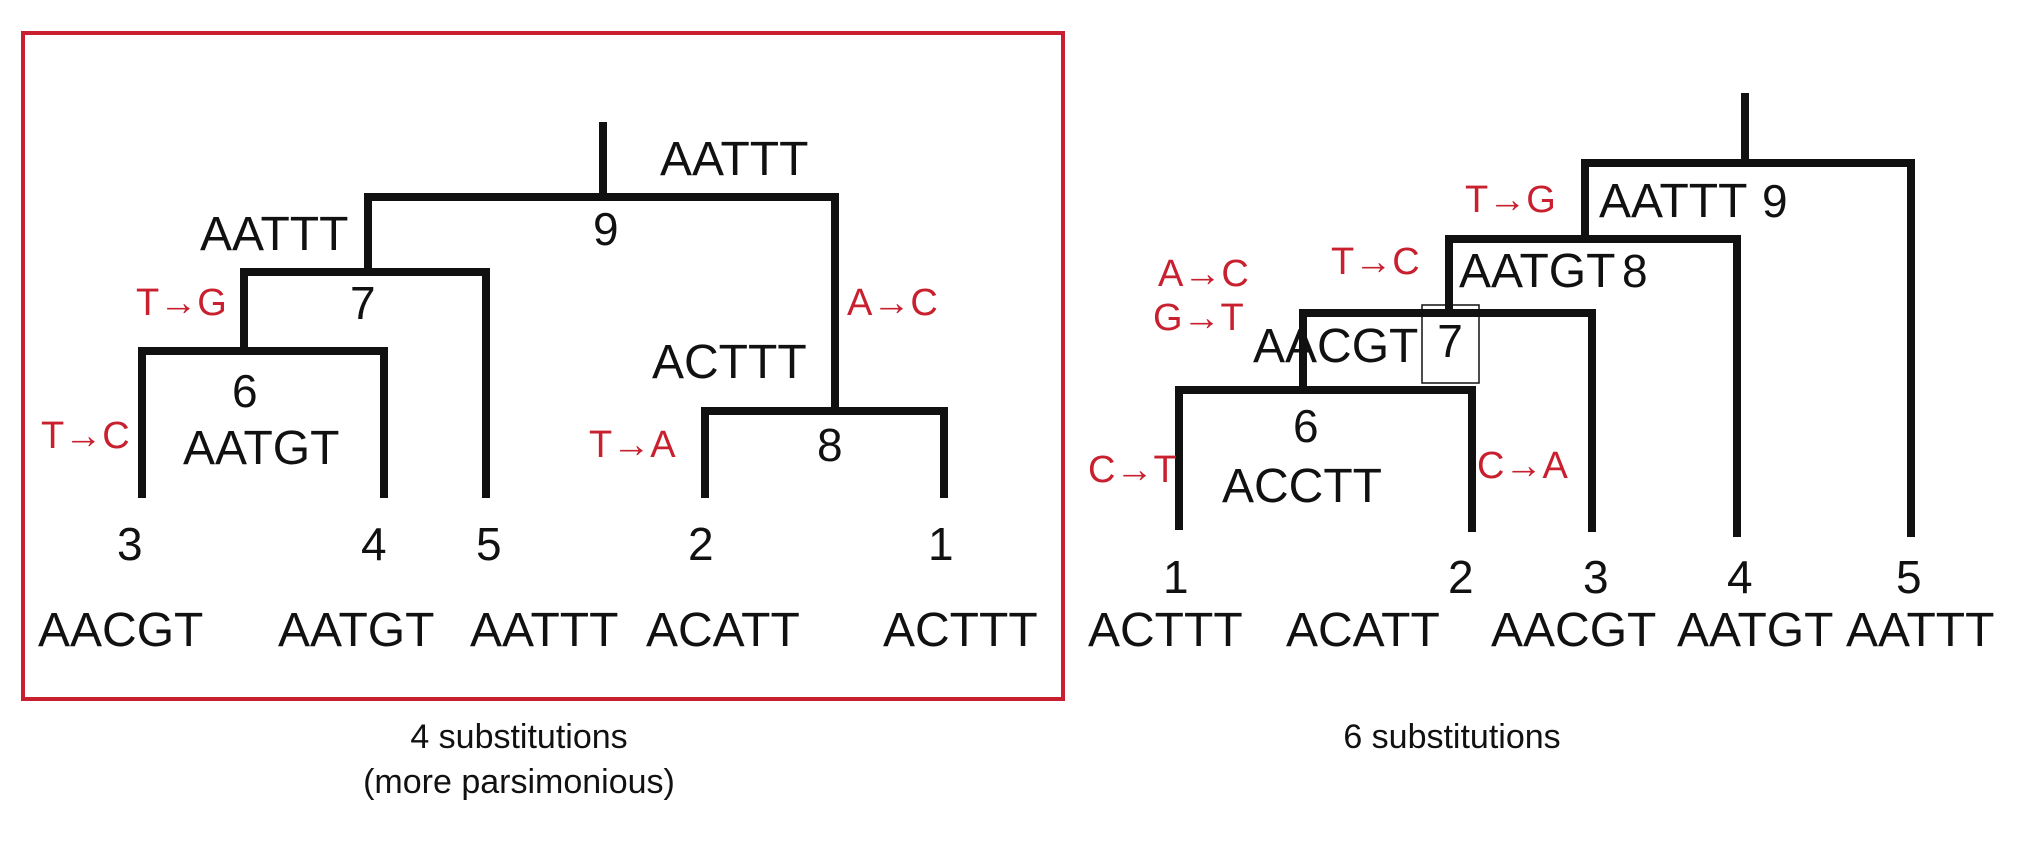 This screenshot has width=2031, height=868. What do you see at coordinates (1306, 426) in the screenshot?
I see `right-node-6-num: 6` at bounding box center [1306, 426].